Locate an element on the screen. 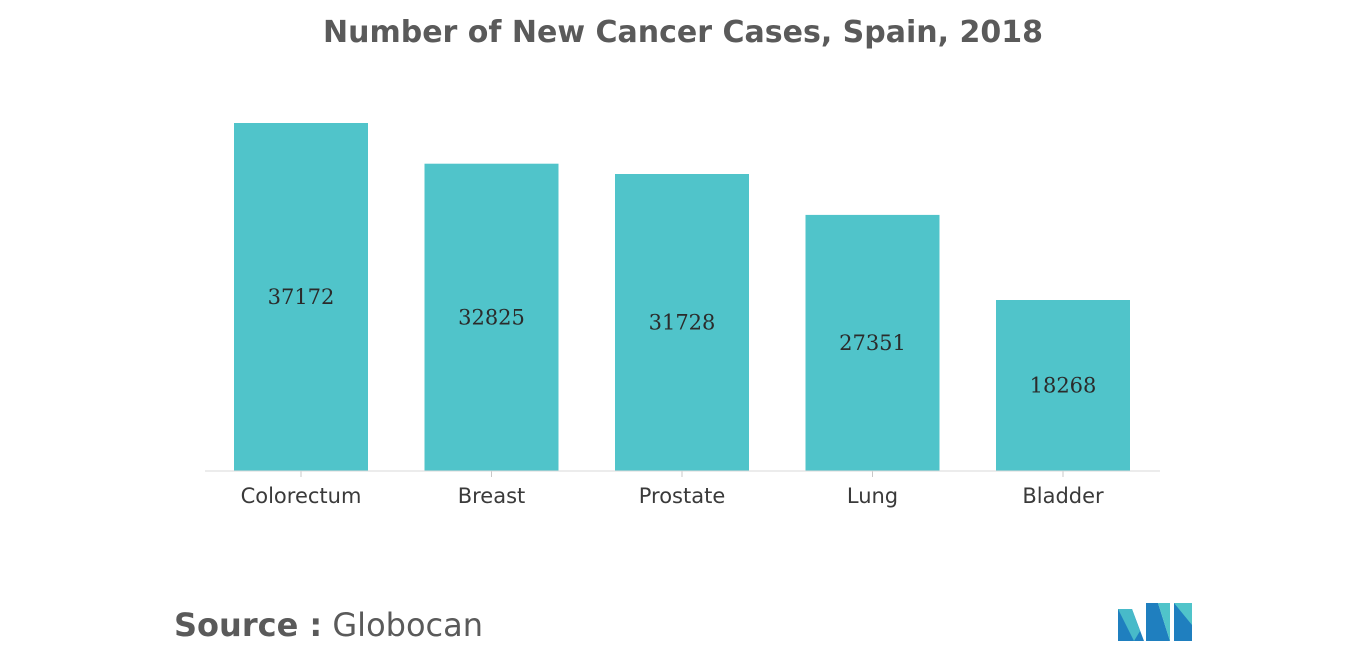 The width and height of the screenshot is (1366, 655). source-note: Source : Globocan is located at coordinates (328, 625).